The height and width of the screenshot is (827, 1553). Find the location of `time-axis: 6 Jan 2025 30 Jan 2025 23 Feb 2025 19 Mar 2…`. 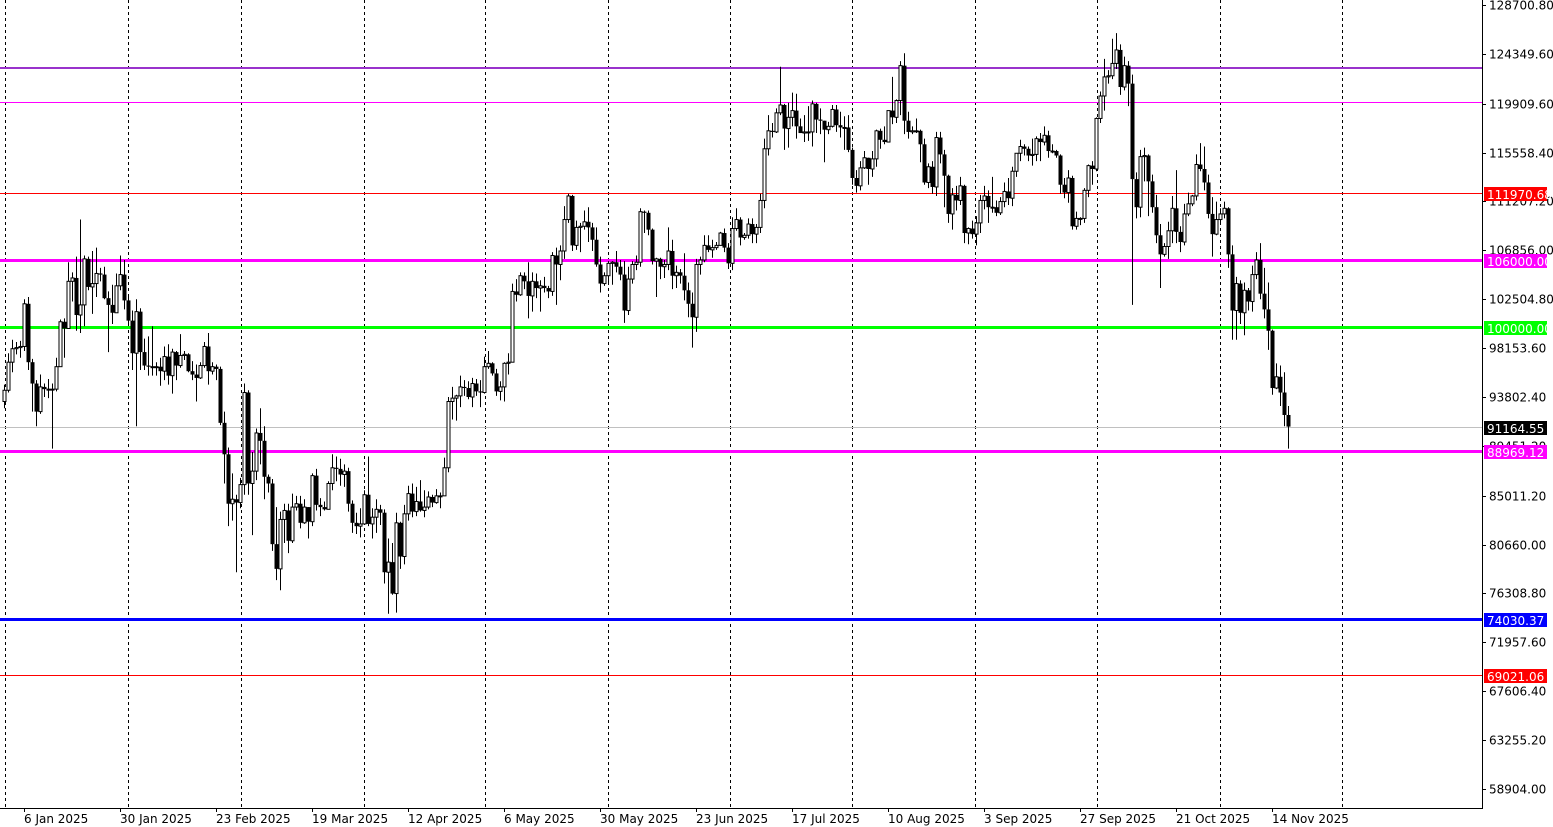

time-axis: 6 Jan 2025 30 Jan 2025 23 Feb 2025 19 Mar 2… is located at coordinates (686, 817).